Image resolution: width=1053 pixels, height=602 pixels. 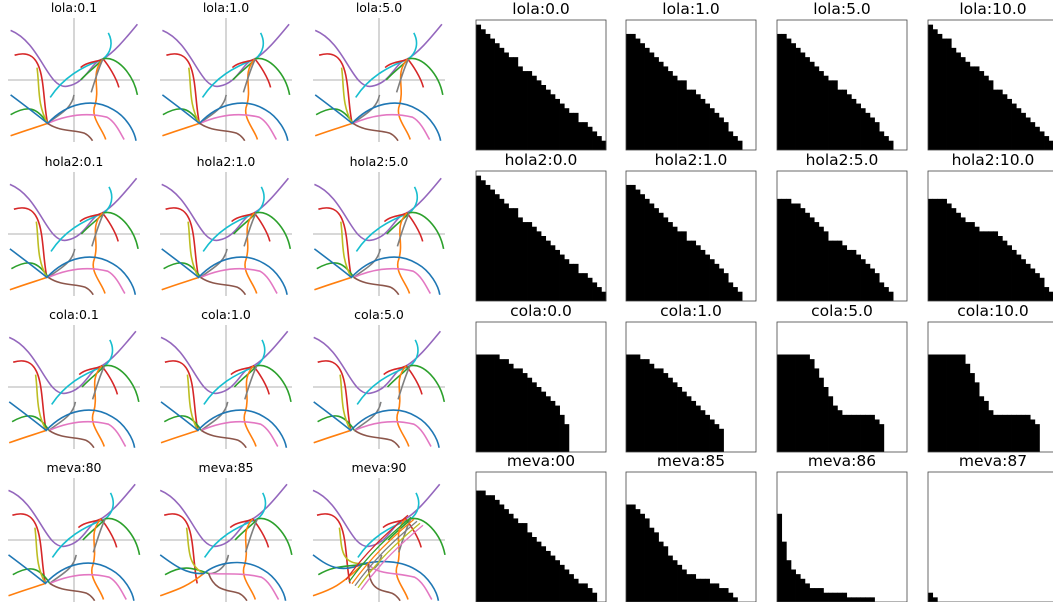 What do you see at coordinates (541, 527) in the screenshot?
I see `binary-region-panel: meva:00` at bounding box center [541, 527].